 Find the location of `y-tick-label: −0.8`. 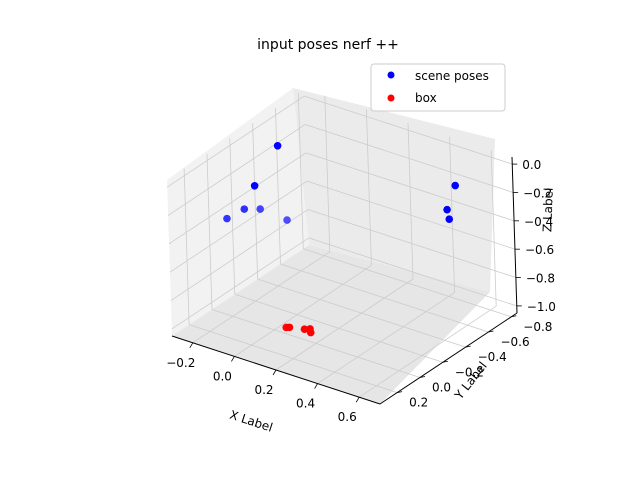

y-tick-label: −0.8 is located at coordinates (537, 327).